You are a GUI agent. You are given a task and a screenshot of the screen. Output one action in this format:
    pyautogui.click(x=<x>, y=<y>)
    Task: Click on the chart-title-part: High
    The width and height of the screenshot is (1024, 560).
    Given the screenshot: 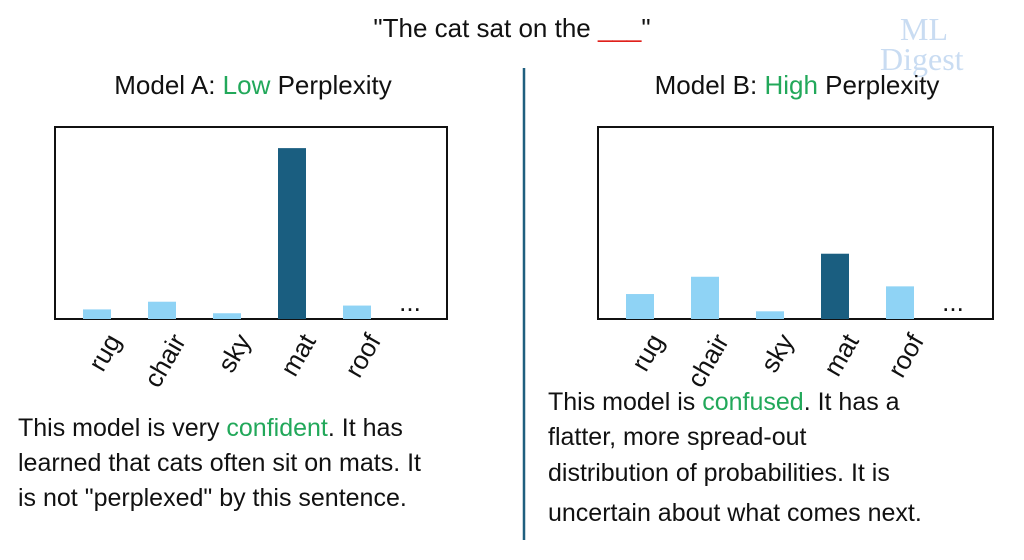 What is the action you would take?
    pyautogui.click(x=790, y=85)
    